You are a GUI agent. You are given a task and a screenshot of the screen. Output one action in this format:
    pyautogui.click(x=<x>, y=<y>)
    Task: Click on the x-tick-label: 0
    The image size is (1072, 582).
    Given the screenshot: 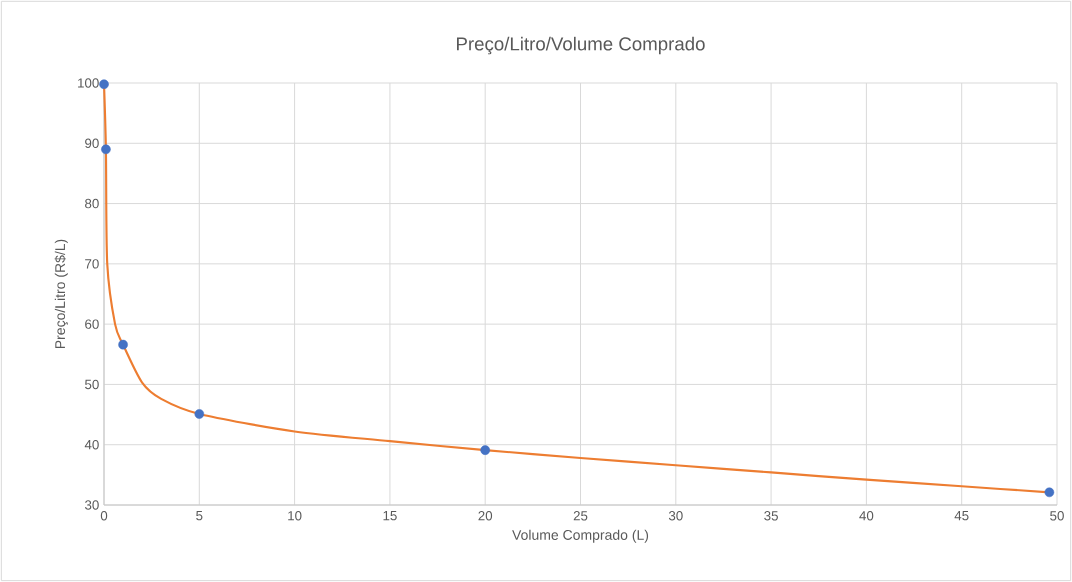 What is the action you would take?
    pyautogui.click(x=104, y=516)
    